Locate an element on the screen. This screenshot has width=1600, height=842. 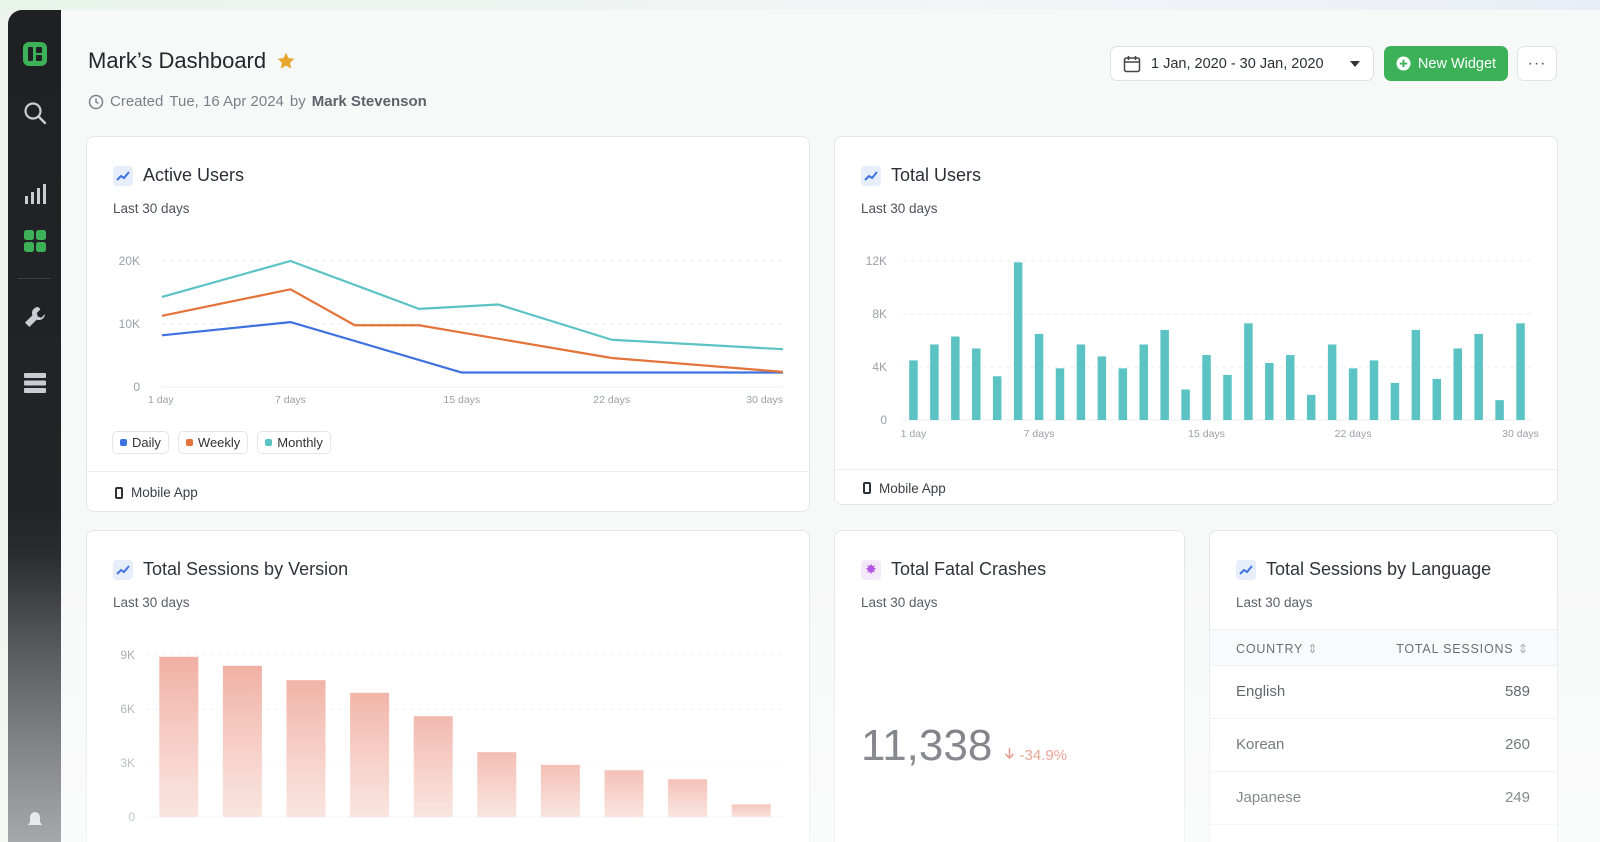
monthly-swatch is located at coordinates (269, 442).